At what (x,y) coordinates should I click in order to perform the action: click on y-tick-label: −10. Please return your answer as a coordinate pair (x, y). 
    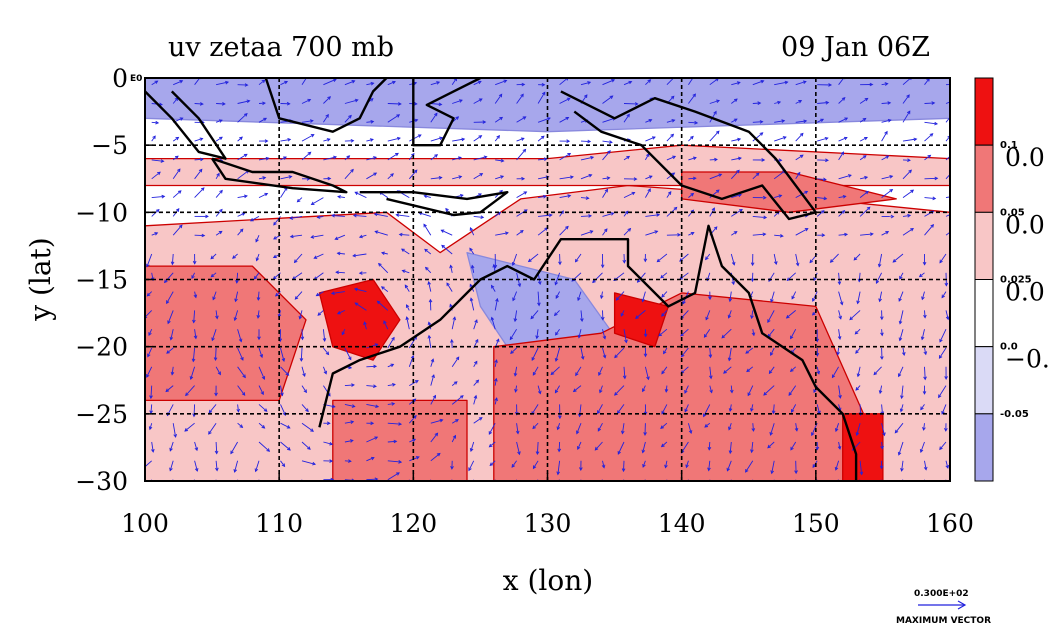
    Looking at the image, I should click on (101, 212).